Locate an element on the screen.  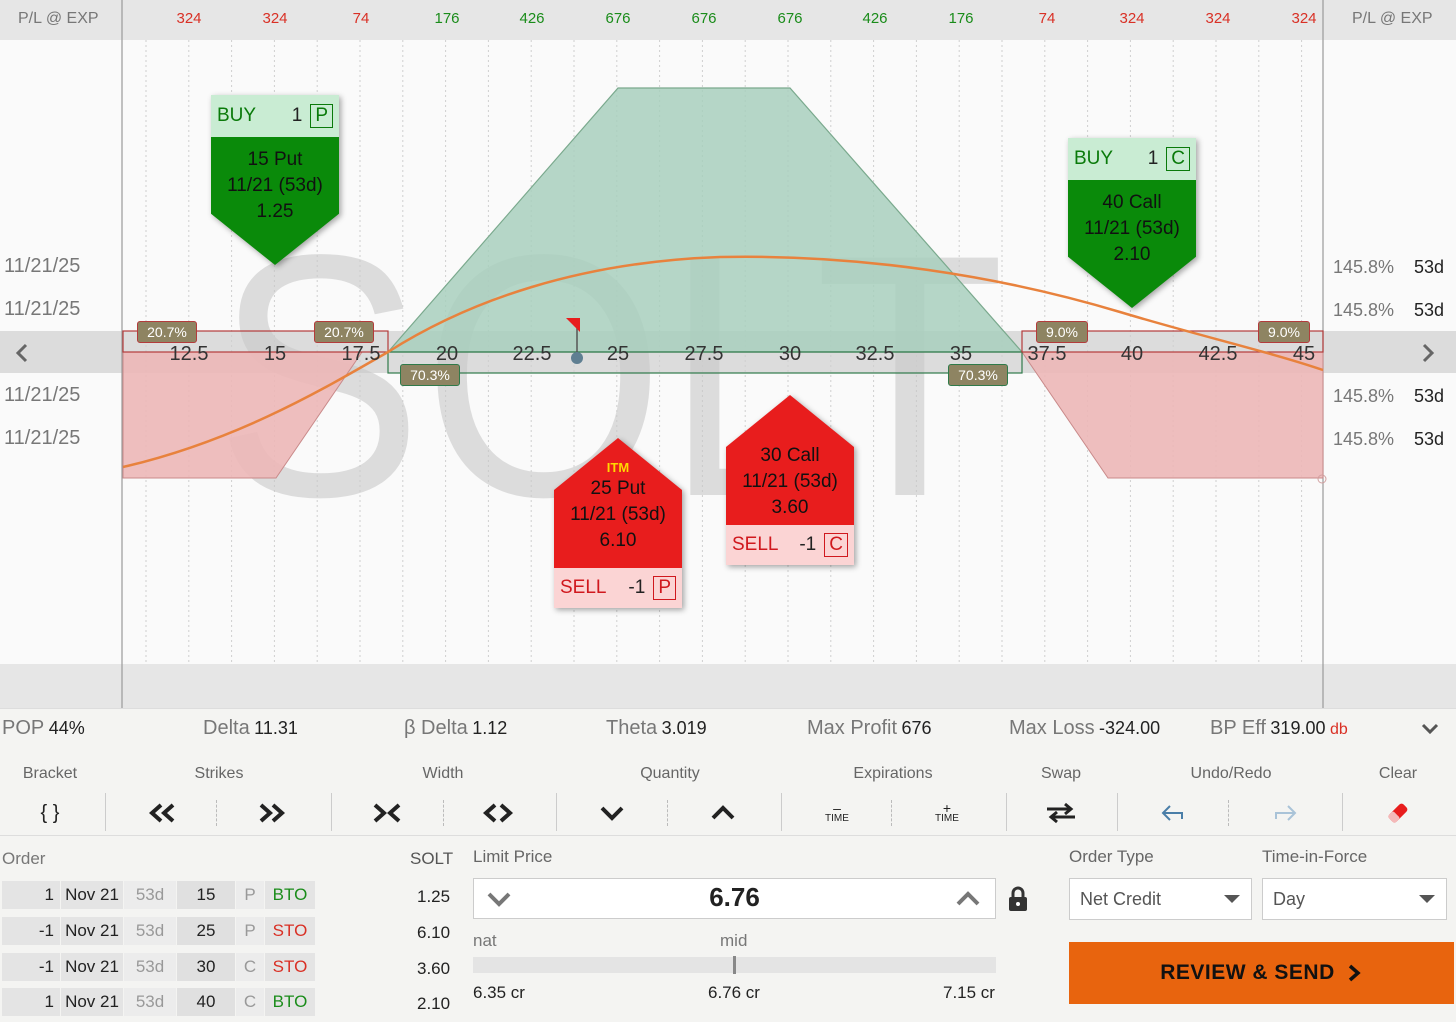
leg-card-short-put: ITM 25 Put 11/21 (53d) 6.10 SELL -1 P is located at coordinates (618, 523).